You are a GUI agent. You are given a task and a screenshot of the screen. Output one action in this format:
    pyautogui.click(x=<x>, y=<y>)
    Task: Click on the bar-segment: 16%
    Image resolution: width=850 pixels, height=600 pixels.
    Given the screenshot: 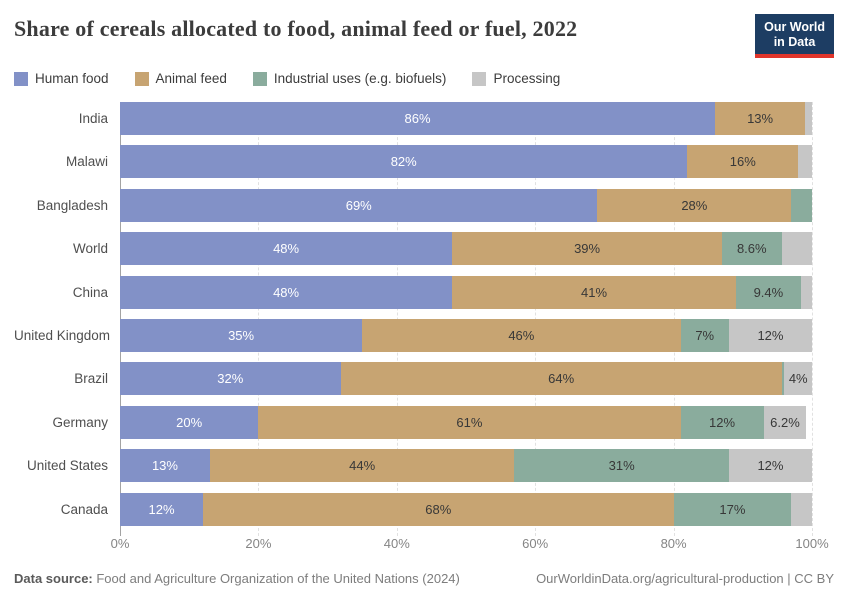 What is the action you would take?
    pyautogui.click(x=743, y=162)
    